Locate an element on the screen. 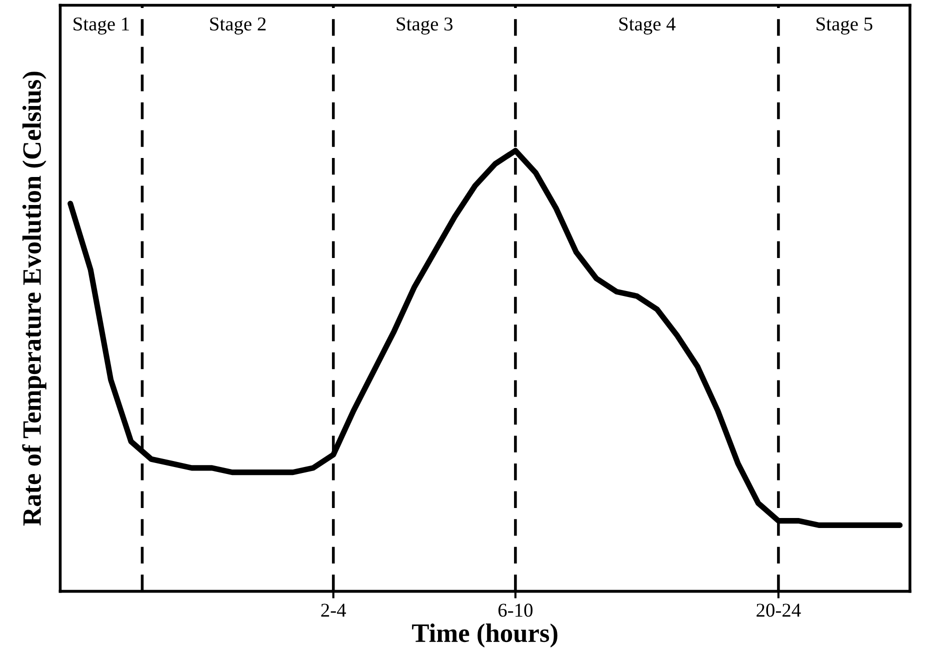 The height and width of the screenshot is (657, 941). text: Stage 1 is located at coordinates (101, 26).